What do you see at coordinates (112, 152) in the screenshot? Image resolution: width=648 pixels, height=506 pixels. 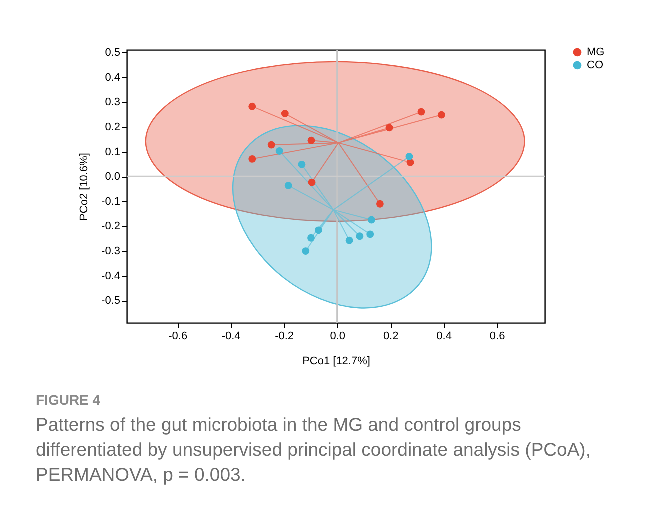 I see `y-tick-label: 0.1` at bounding box center [112, 152].